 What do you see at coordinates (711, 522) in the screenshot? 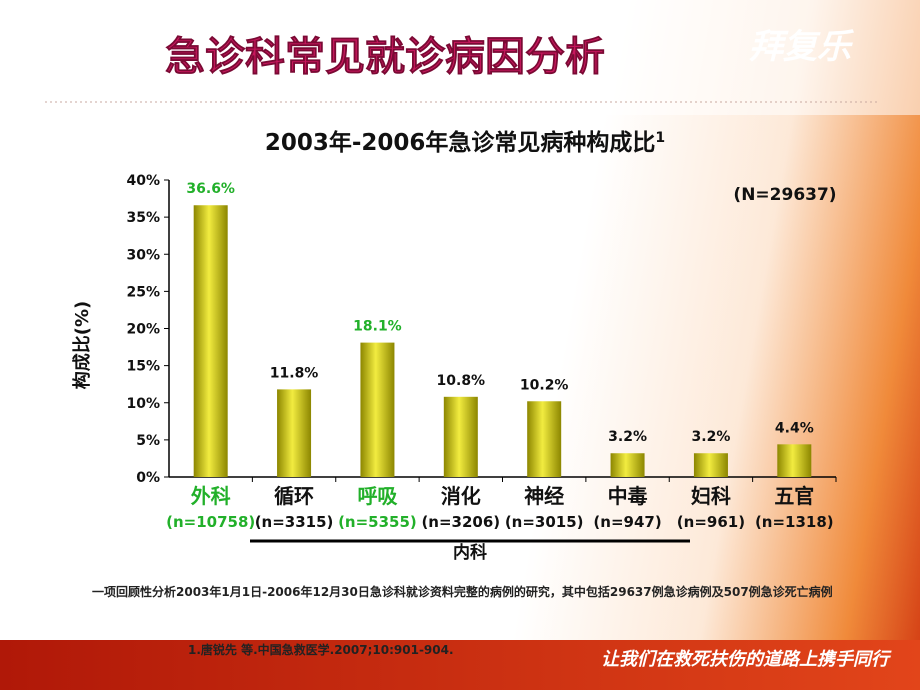
I see `x-sublabel: (n=961)` at bounding box center [711, 522].